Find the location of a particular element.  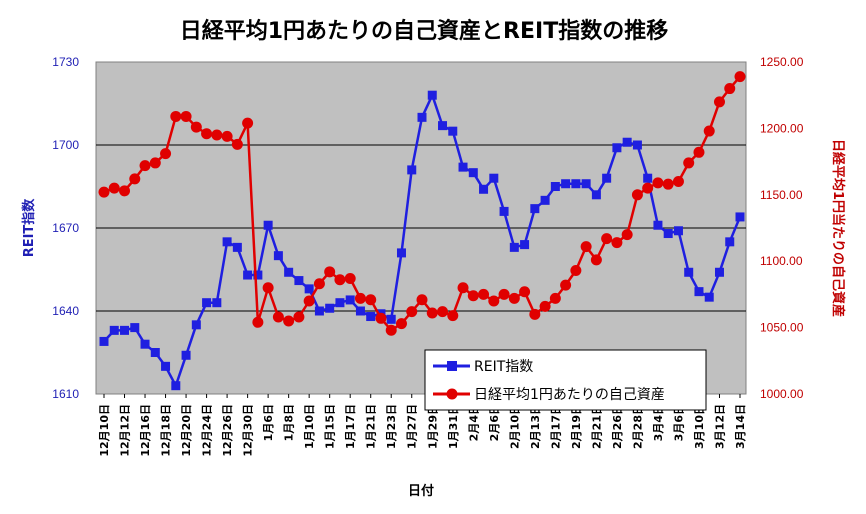

right-axis-label: 日経平均1円当たりの自己資産 is located at coordinates (838, 228).